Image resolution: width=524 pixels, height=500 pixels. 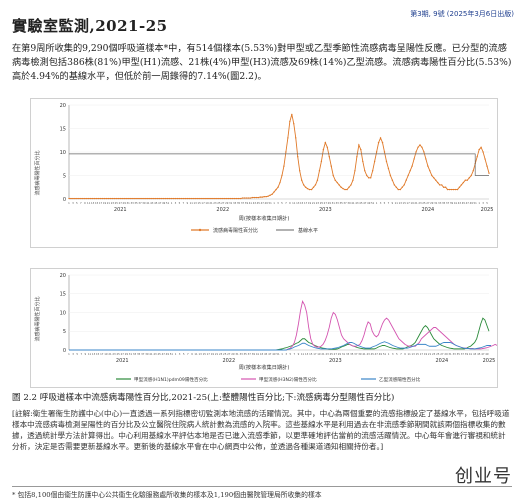 I want to click on x-tick-label: 27, so click(x=223, y=203).